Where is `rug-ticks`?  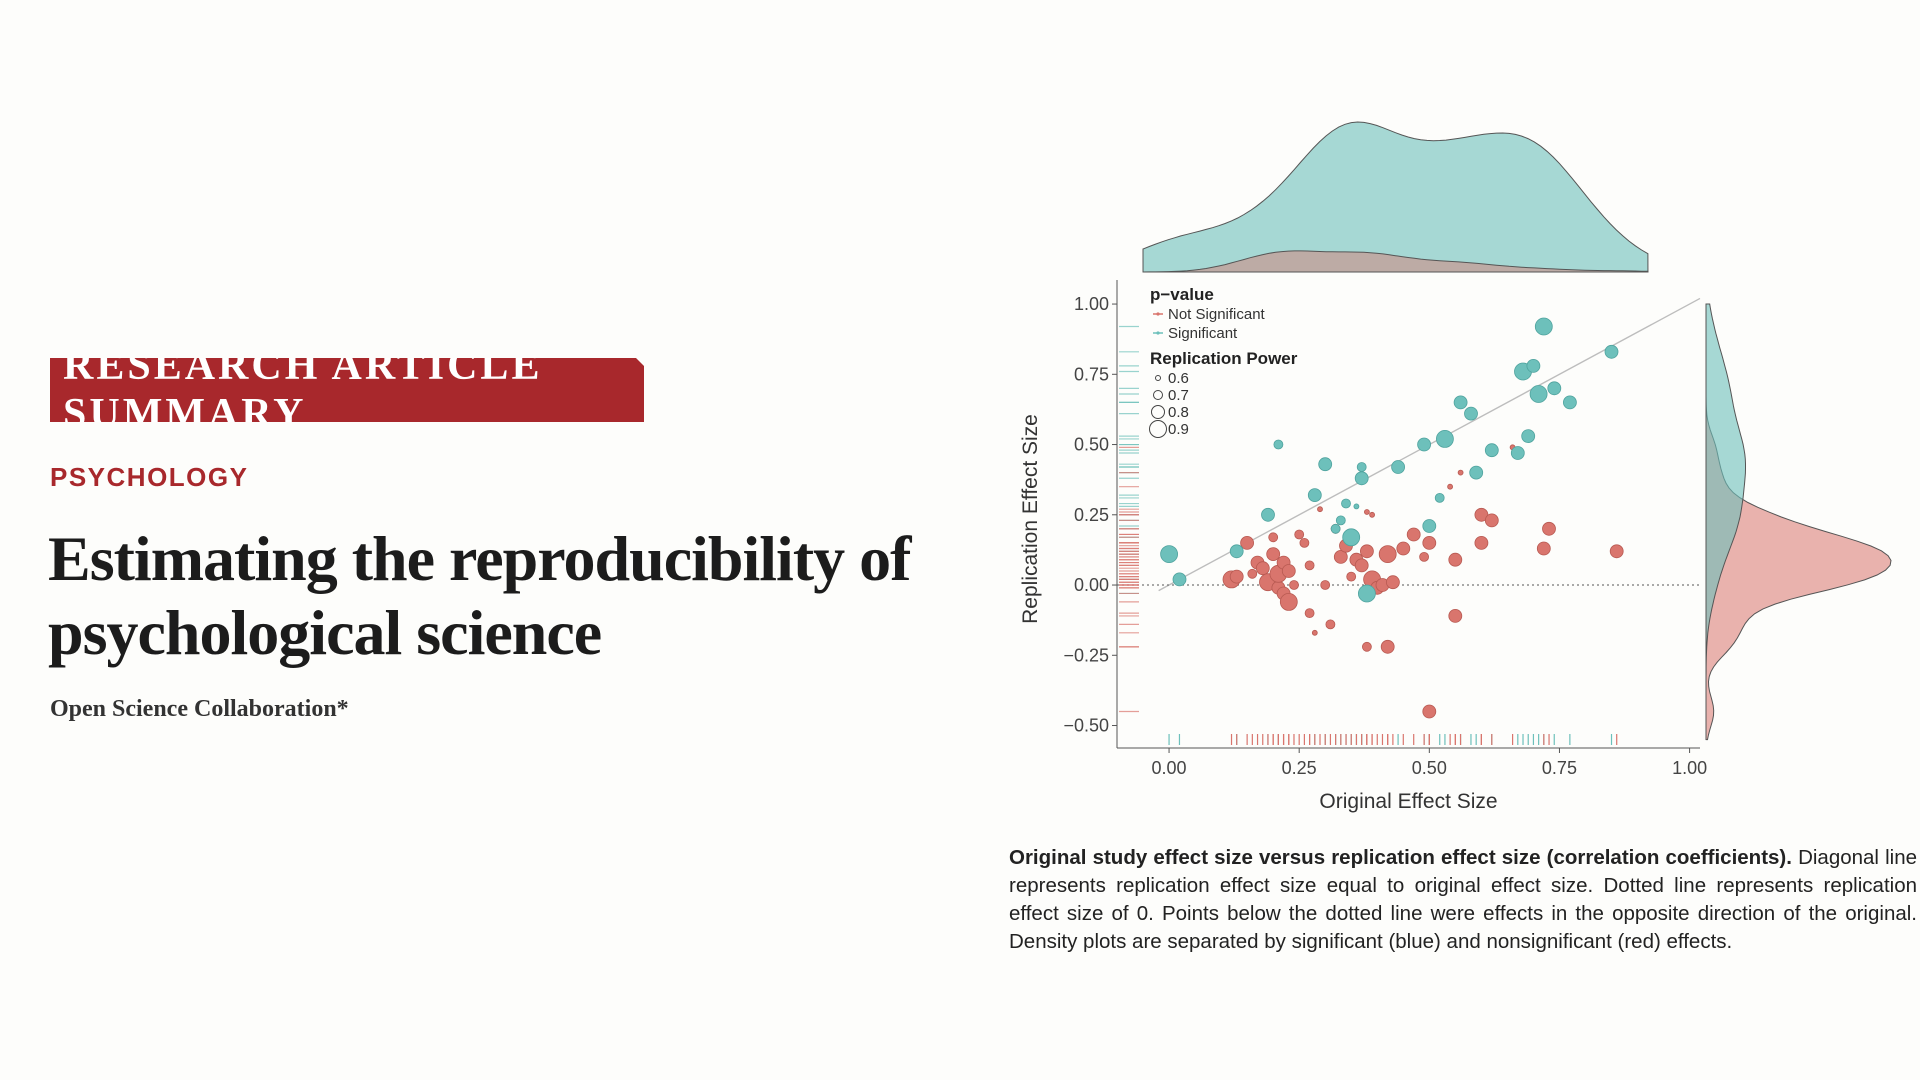
rug-ticks is located at coordinates (1368, 535).